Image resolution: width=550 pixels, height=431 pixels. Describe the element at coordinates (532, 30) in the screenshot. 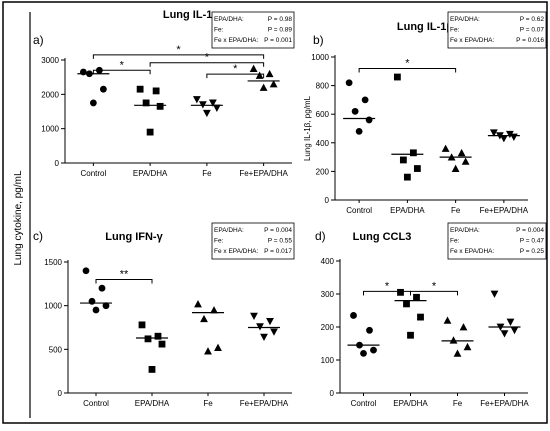

I see `stats-p-value: P = 0.07` at that location.